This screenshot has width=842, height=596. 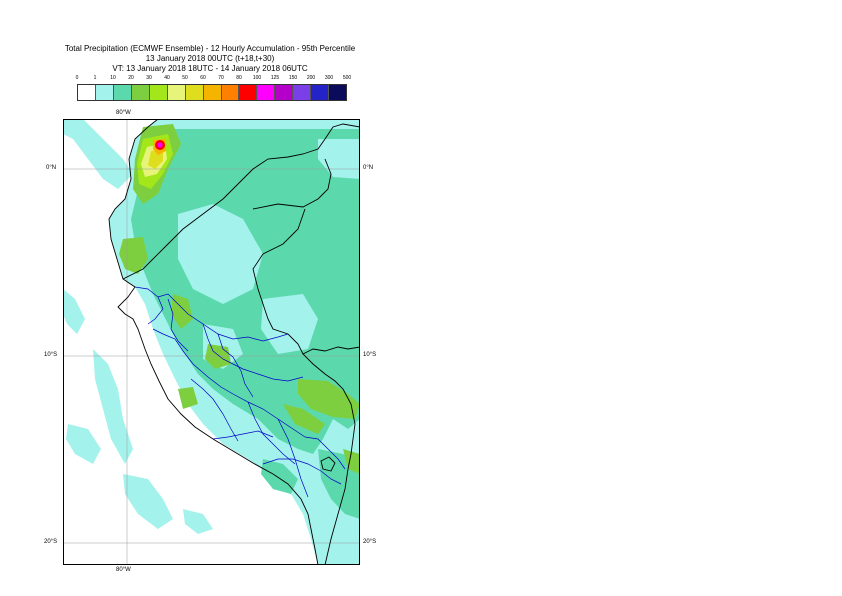 What do you see at coordinates (123, 113) in the screenshot?
I see `top-longitude-label: 80°W` at bounding box center [123, 113].